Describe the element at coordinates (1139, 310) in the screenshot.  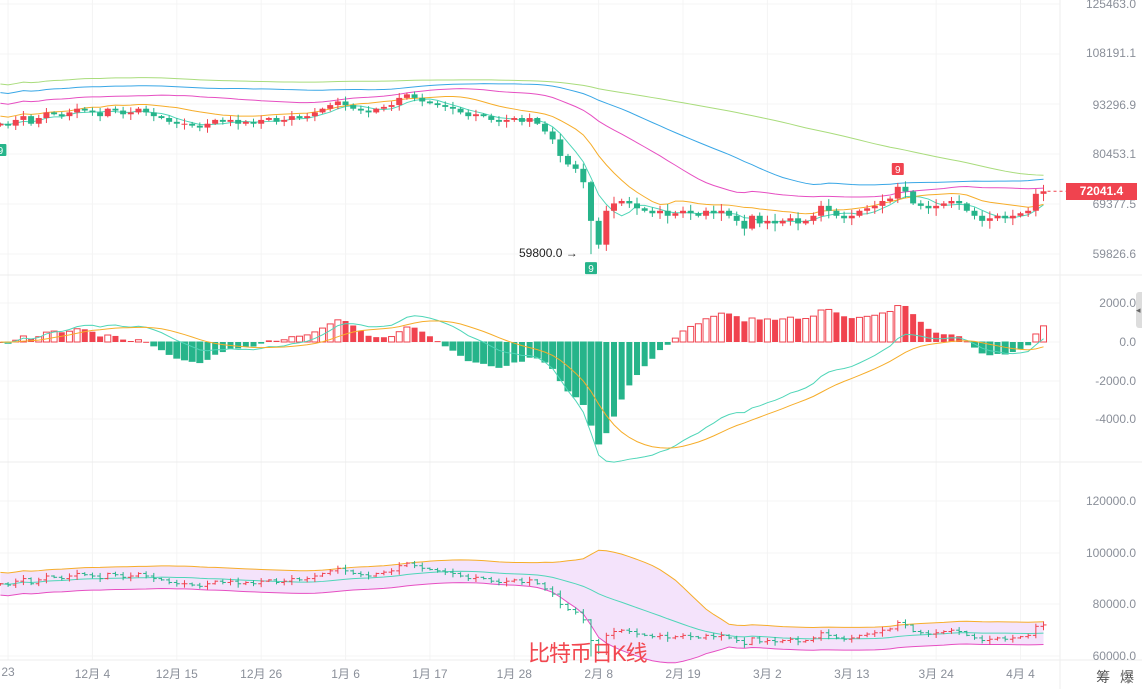
I see `side-panel-toggle: ◂` at that location.